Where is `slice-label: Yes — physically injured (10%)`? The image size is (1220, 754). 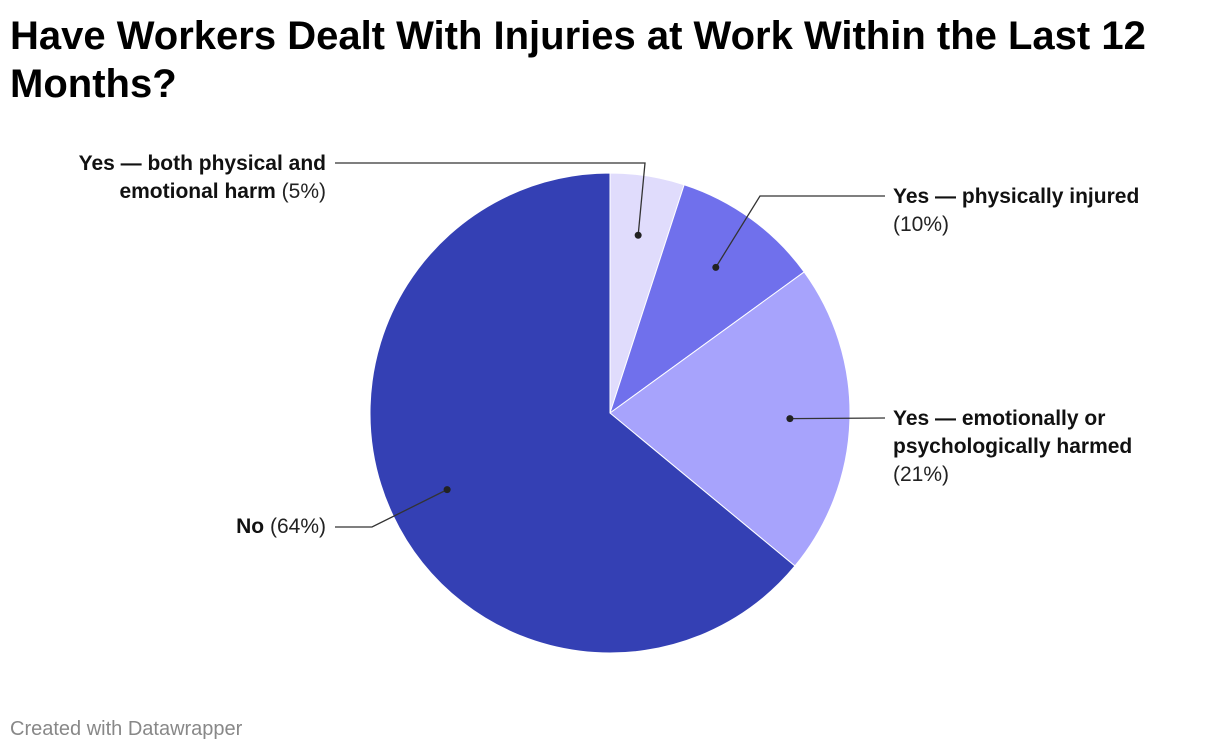 slice-label: Yes — physically injured (10%) is located at coordinates (1028, 211).